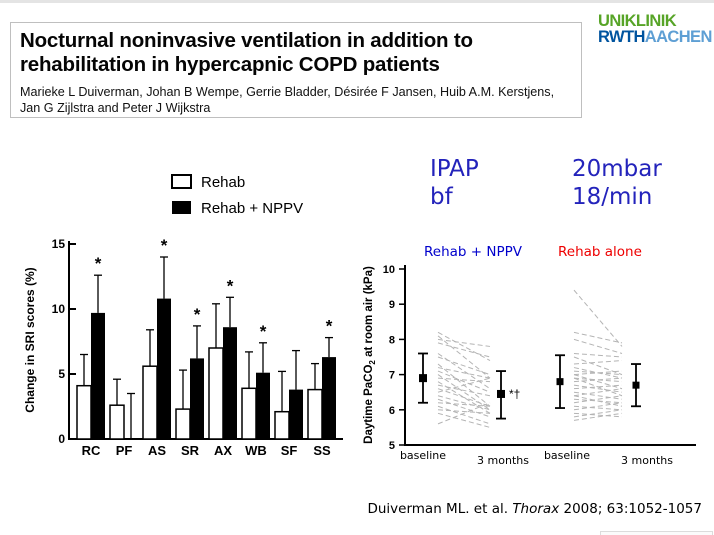 Image resolution: width=714 pixels, height=535 pixels. Describe the element at coordinates (637, 21) in the screenshot. I see `logo-uniklinik-text: UNIKLINIK` at that location.